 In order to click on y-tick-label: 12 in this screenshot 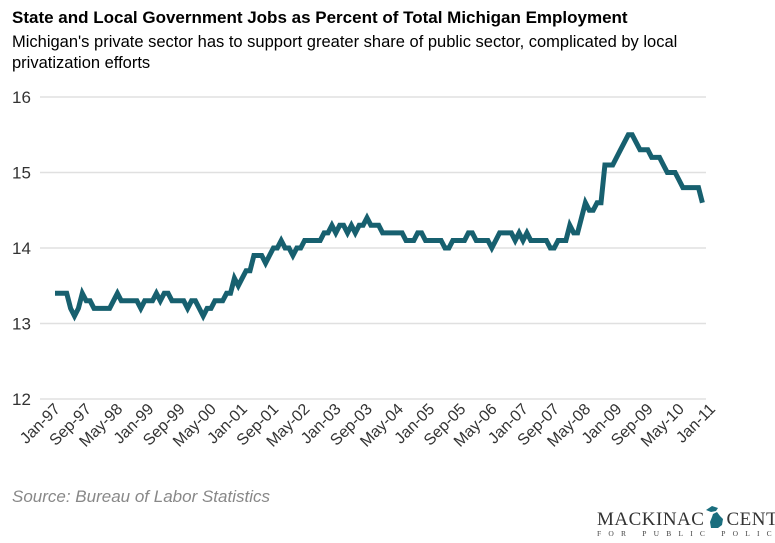, I will do `click(21, 399)`.